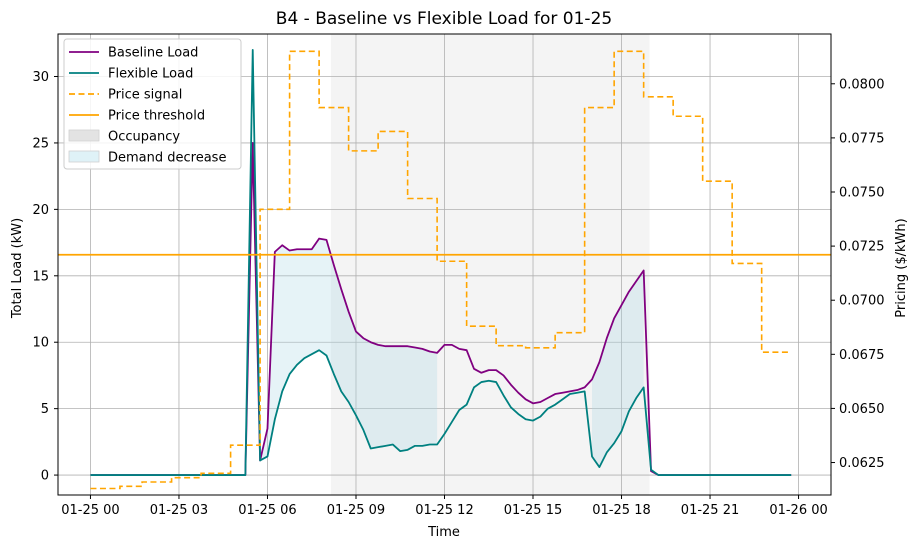 The image size is (919, 552). What do you see at coordinates (443, 532) in the screenshot?
I see `x-axis-label: Time` at bounding box center [443, 532].